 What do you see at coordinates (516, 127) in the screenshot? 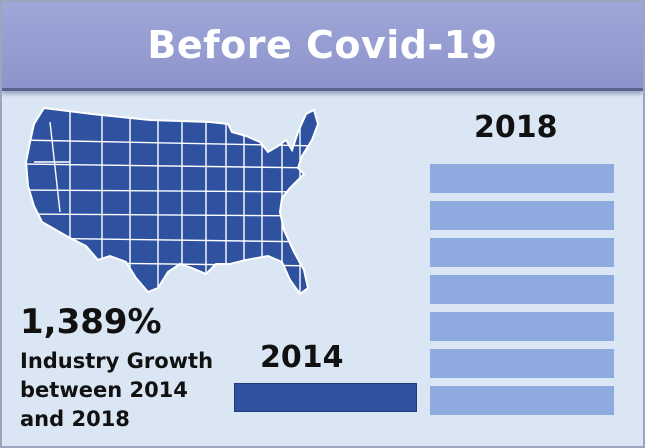
I see `year-2018-label: 2018` at bounding box center [516, 127].